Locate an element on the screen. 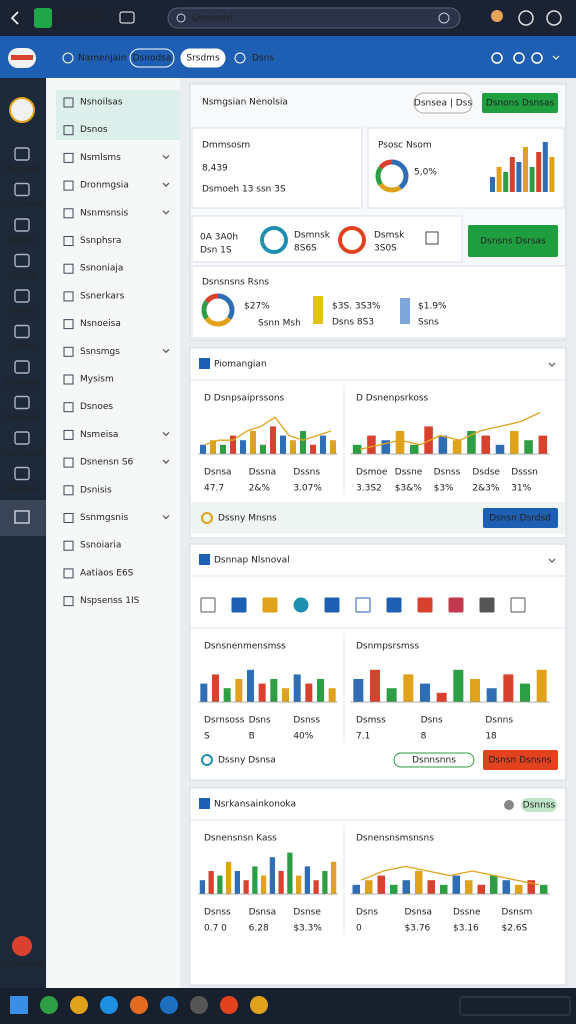 This screenshot has height=1024, width=576. footer-link is located at coordinates (434, 760).